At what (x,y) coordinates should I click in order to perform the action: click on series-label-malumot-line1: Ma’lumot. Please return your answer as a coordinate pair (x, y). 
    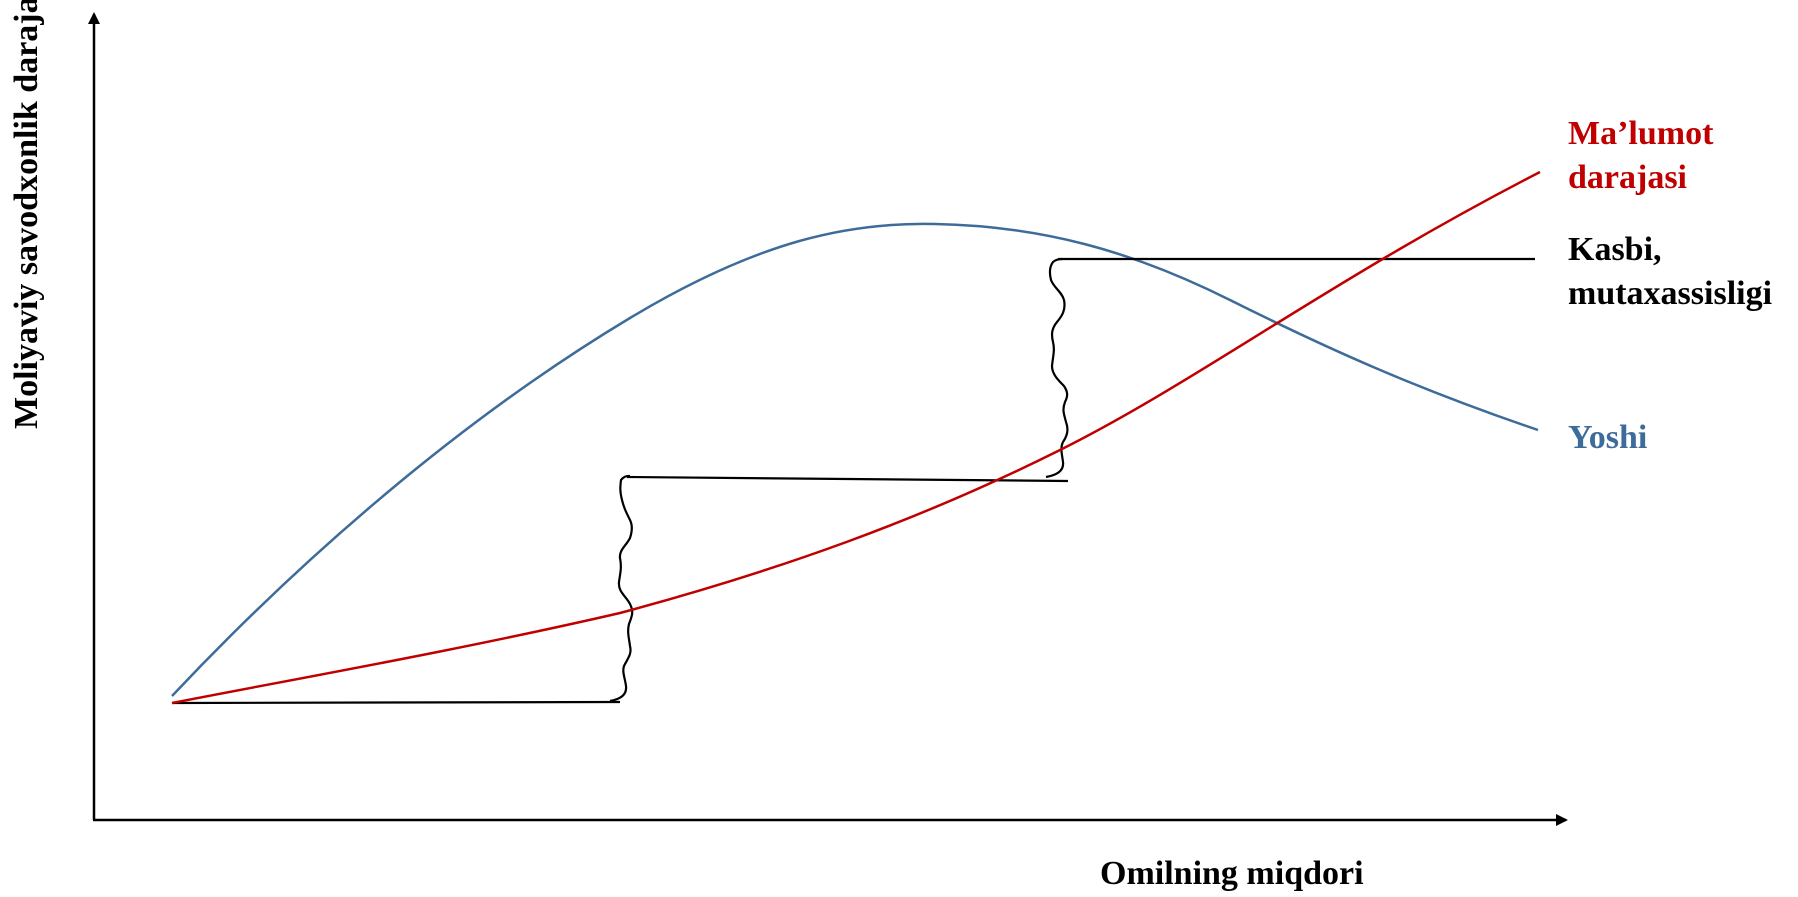
    Looking at the image, I should click on (1641, 133).